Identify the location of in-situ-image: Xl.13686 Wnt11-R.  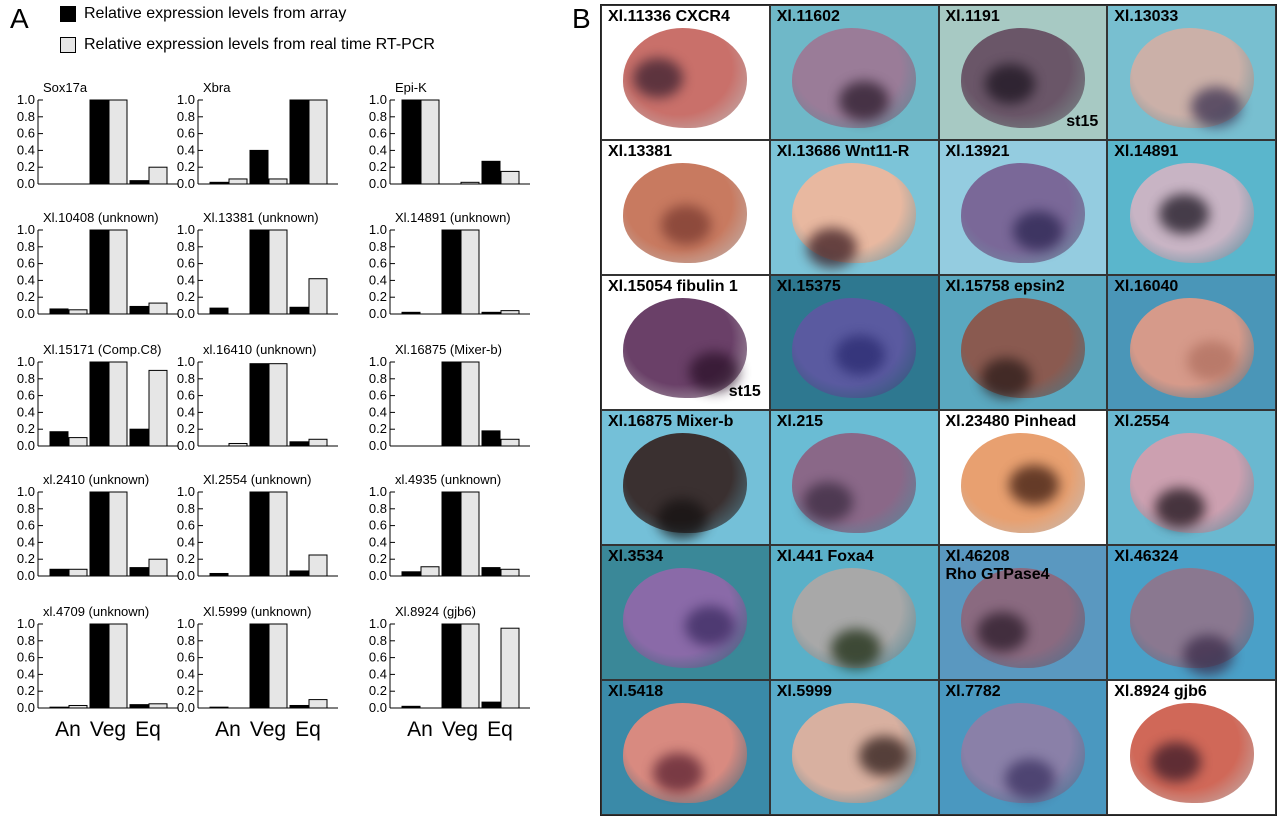
(854, 207).